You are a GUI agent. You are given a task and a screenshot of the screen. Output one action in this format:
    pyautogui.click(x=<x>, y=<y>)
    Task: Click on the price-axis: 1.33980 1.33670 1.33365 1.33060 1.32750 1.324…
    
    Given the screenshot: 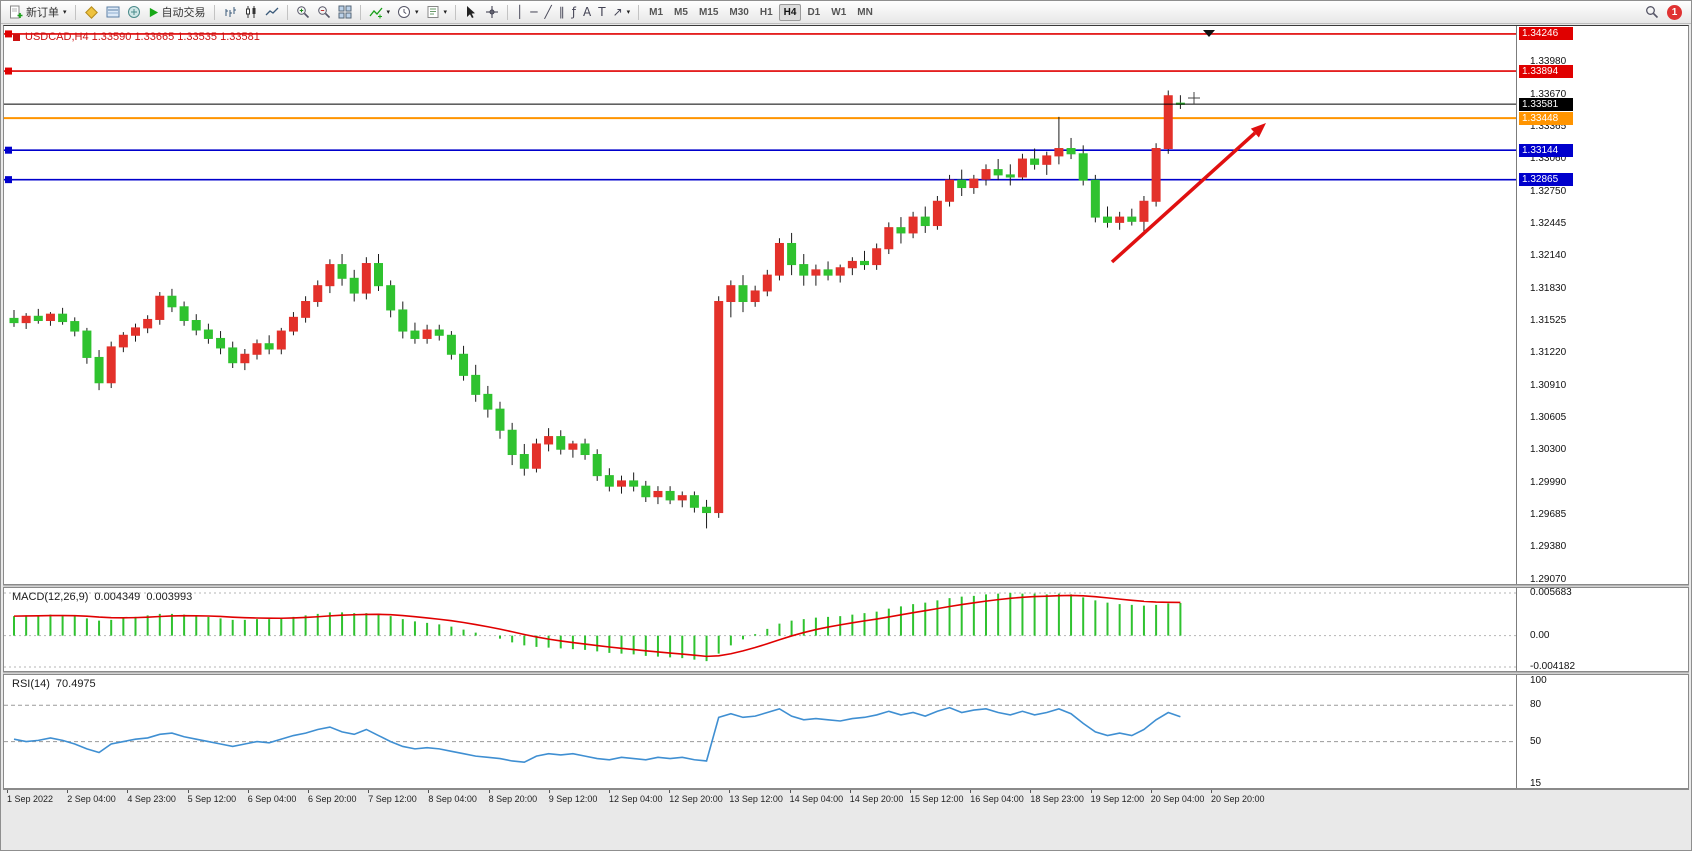 What is the action you would take?
    pyautogui.click(x=1602, y=305)
    